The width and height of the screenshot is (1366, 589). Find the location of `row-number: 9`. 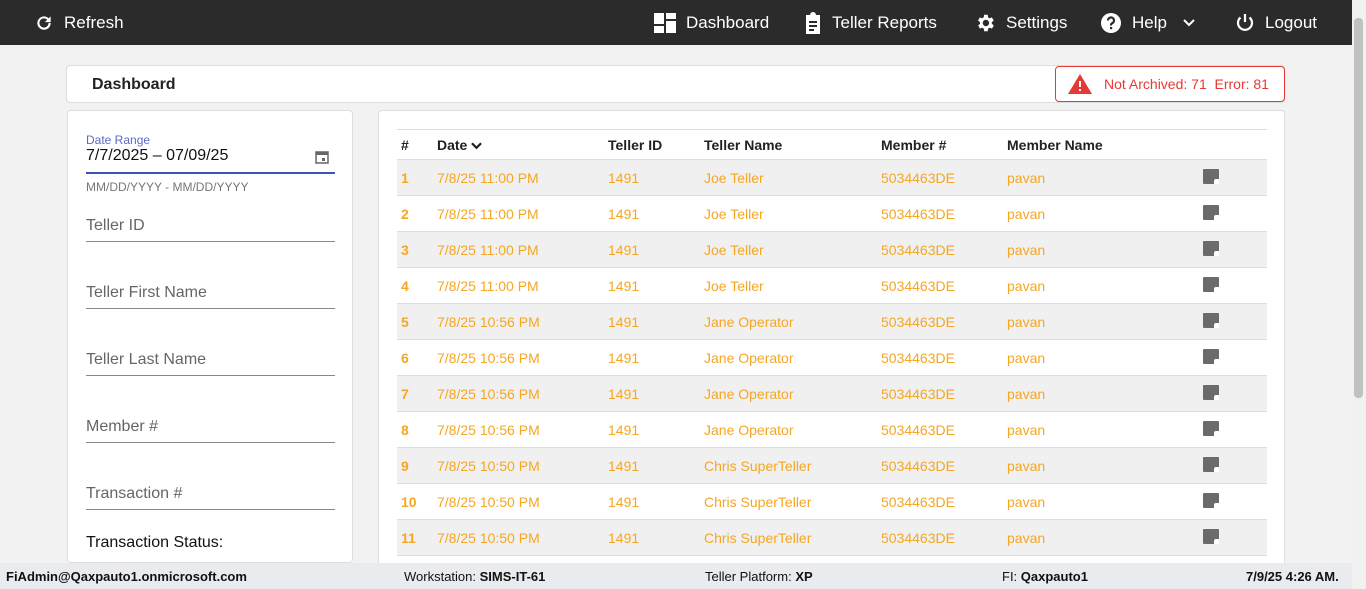

row-number: 9 is located at coordinates (415, 465).